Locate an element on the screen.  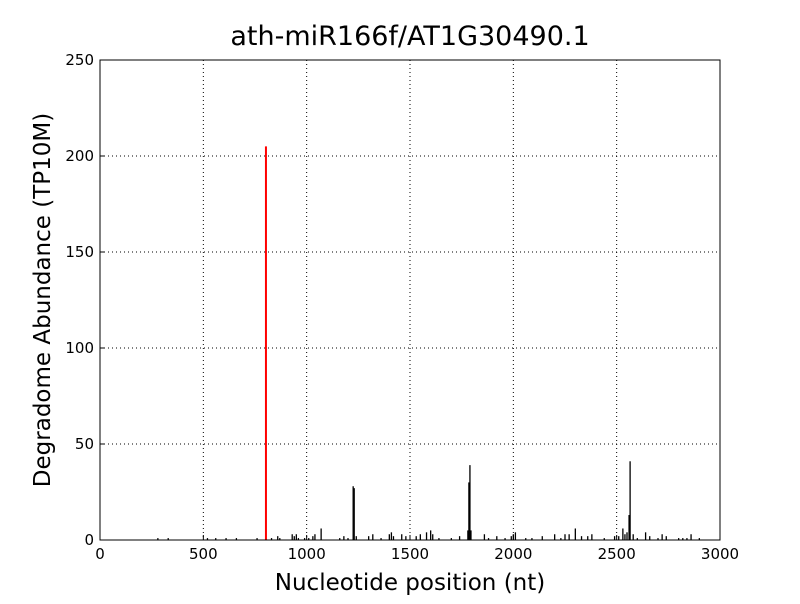
y-tick-label: 50 is located at coordinates (84, 444).